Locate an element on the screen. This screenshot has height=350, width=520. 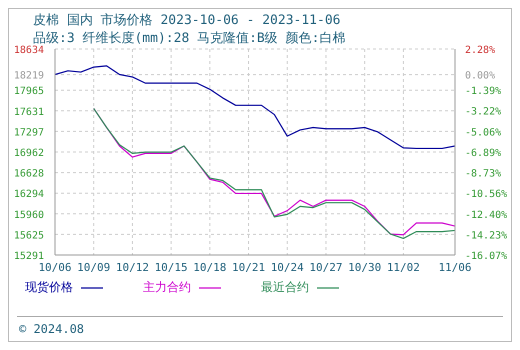
y2-tick-label: -6.89% is located at coordinates (483, 153).